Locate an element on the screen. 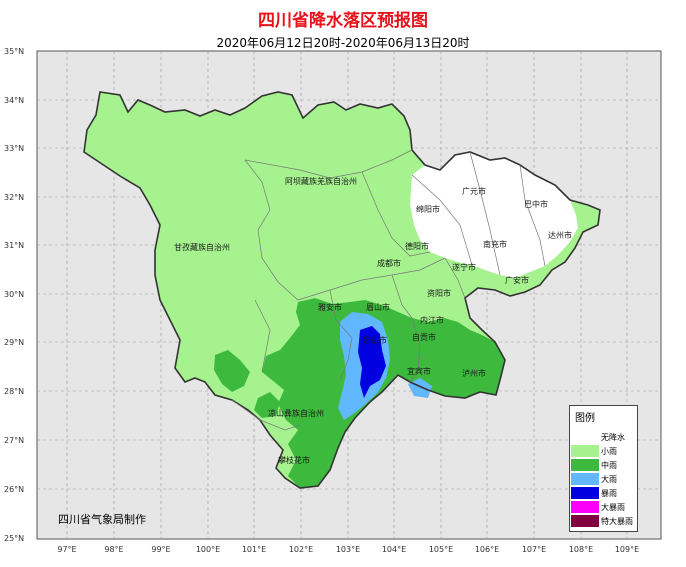  city-label-panzhihua: 攀枝花市 is located at coordinates (294, 460).